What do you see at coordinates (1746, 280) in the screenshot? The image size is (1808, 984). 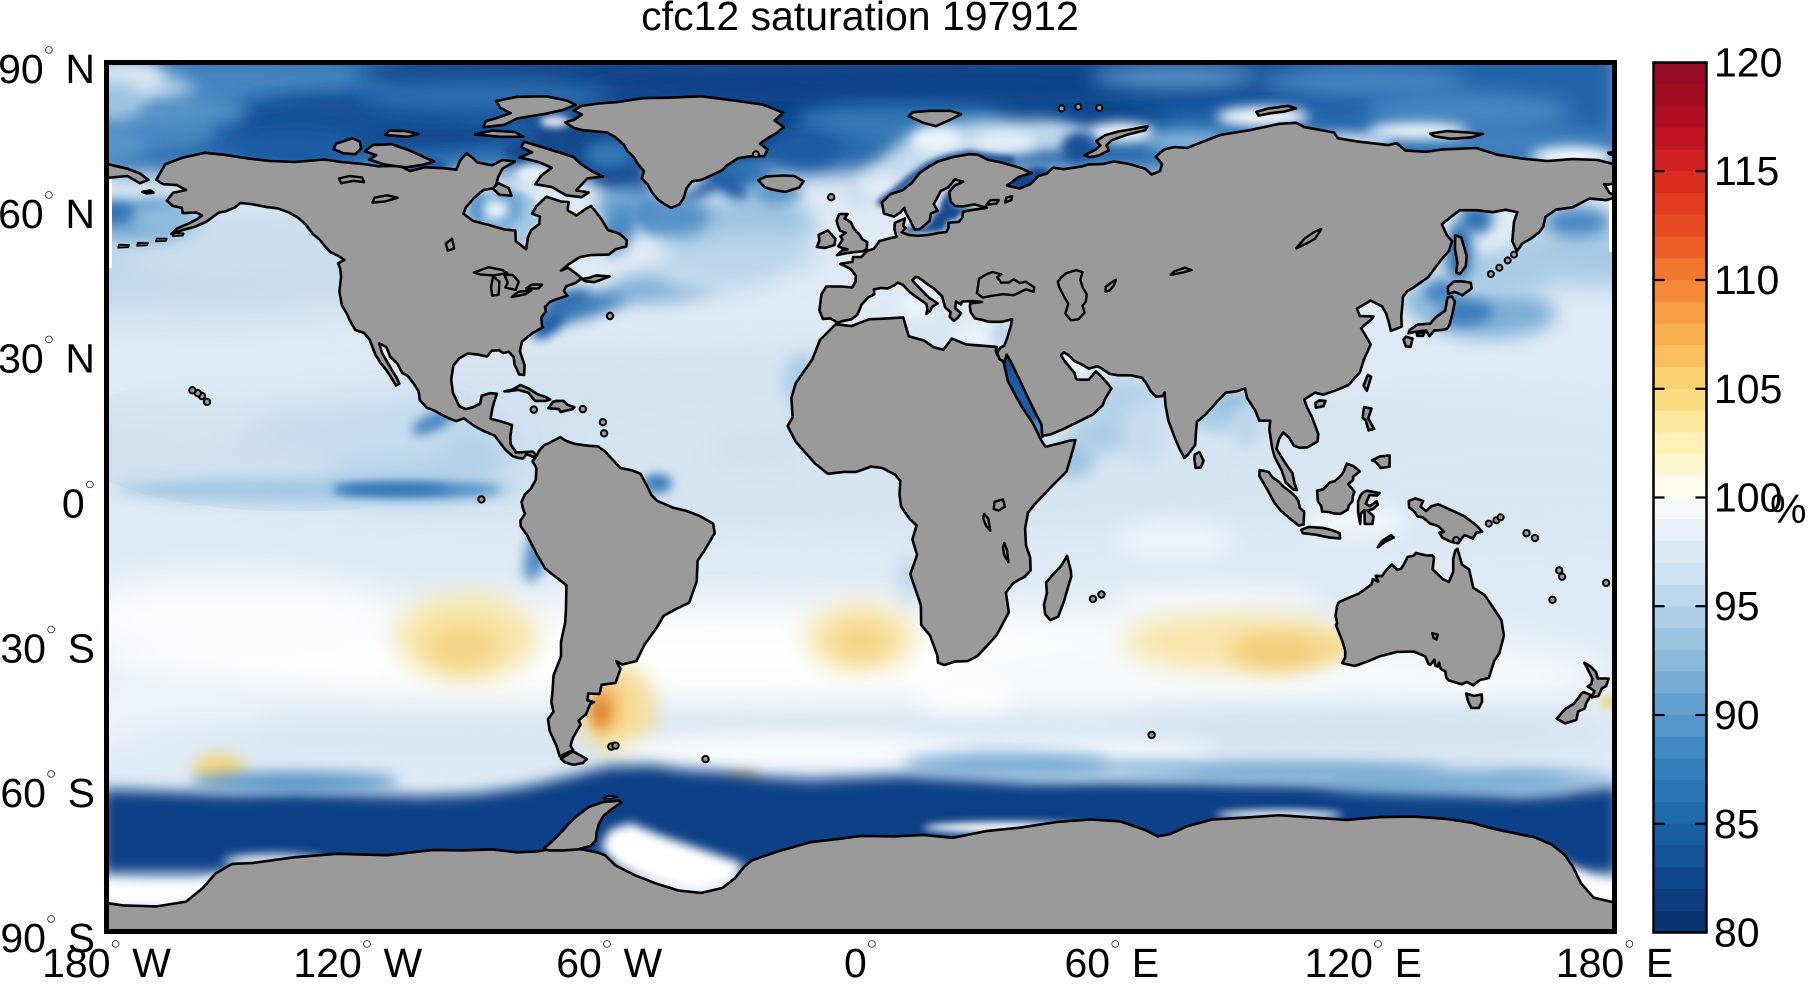 I see `svg-text: 110` at bounding box center [1746, 280].